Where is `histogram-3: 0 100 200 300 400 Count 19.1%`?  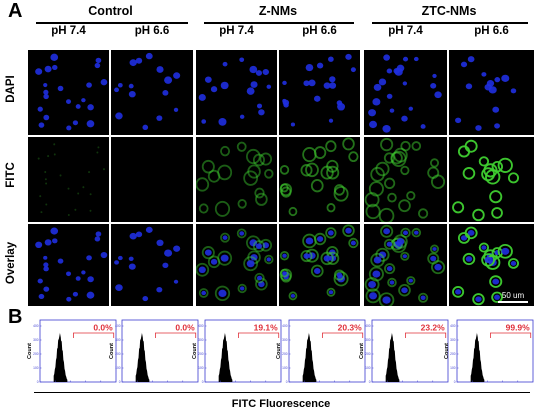 histogram-3: 0 100 200 300 400 Count 19.1% is located at coordinates (237, 352).